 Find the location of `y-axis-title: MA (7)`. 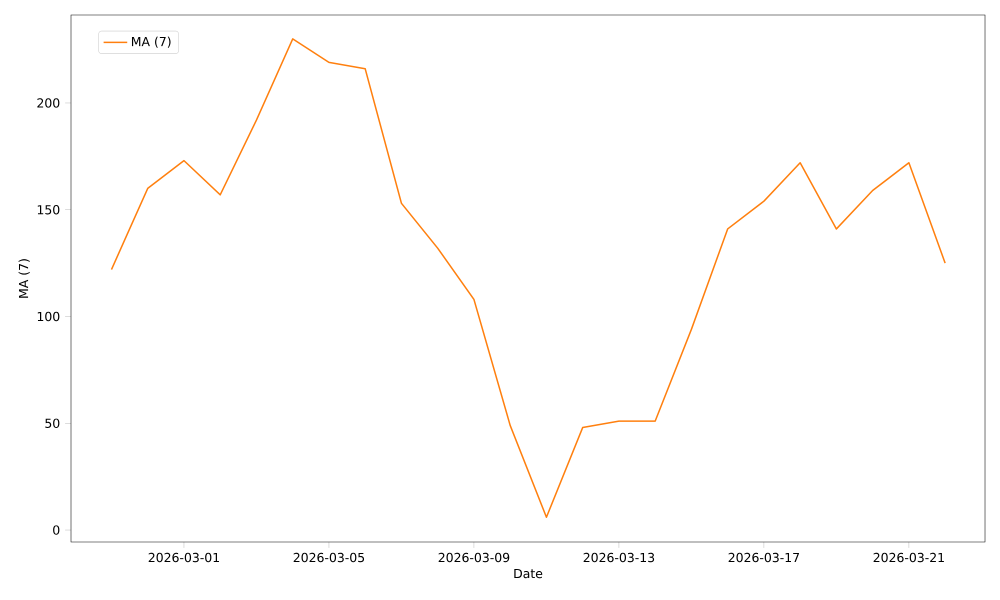

y-axis-title: MA (7) is located at coordinates (24, 278).